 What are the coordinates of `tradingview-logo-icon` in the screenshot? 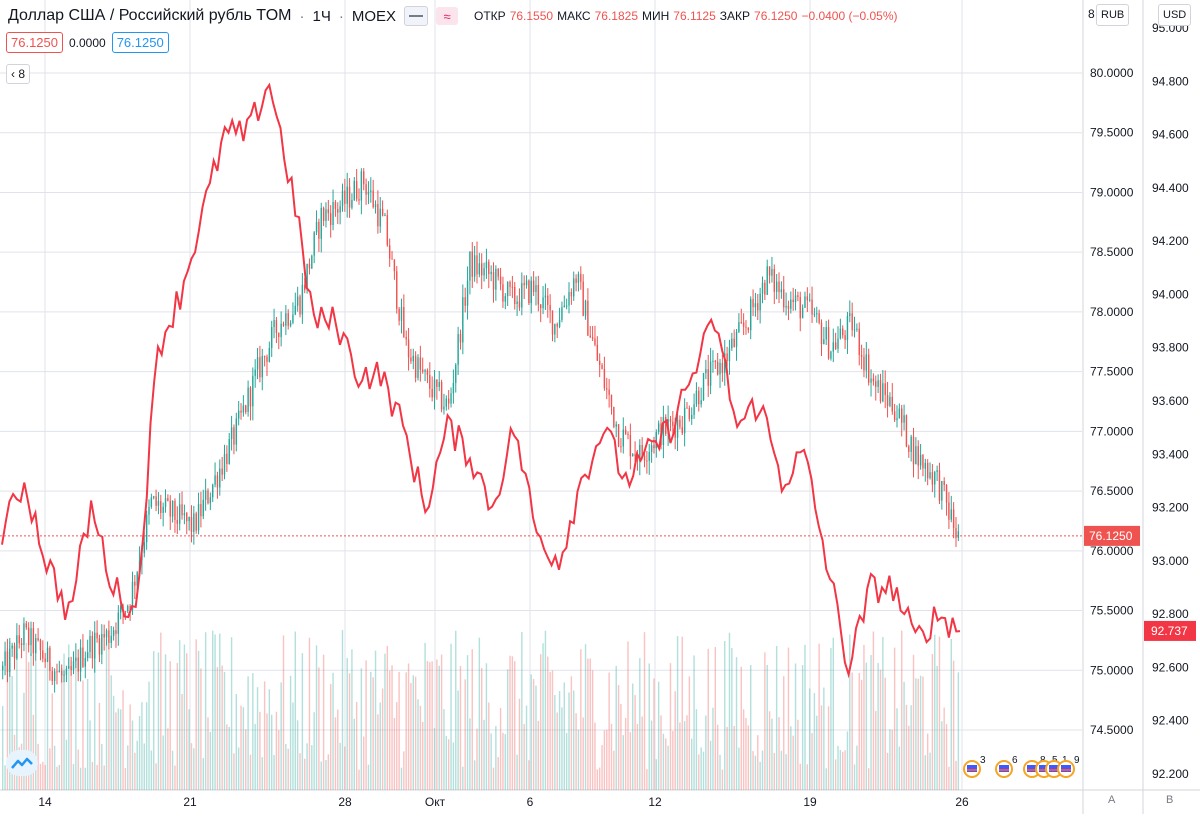 It's located at (22, 763).